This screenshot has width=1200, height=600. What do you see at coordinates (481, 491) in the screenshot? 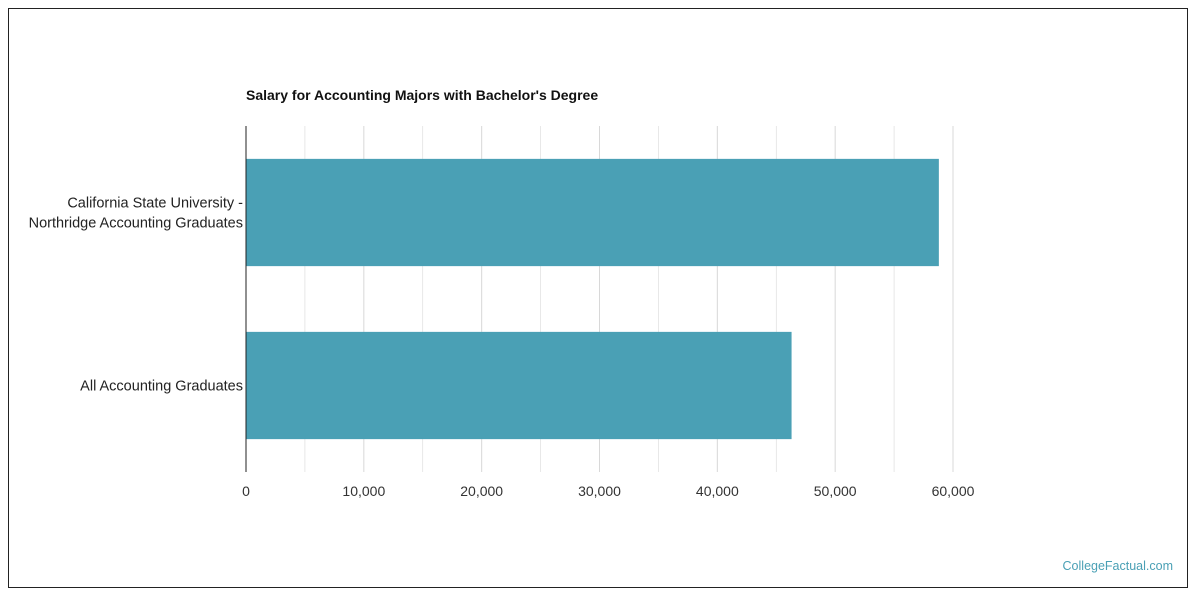
I see `x-tick-label: 20,000` at bounding box center [481, 491].